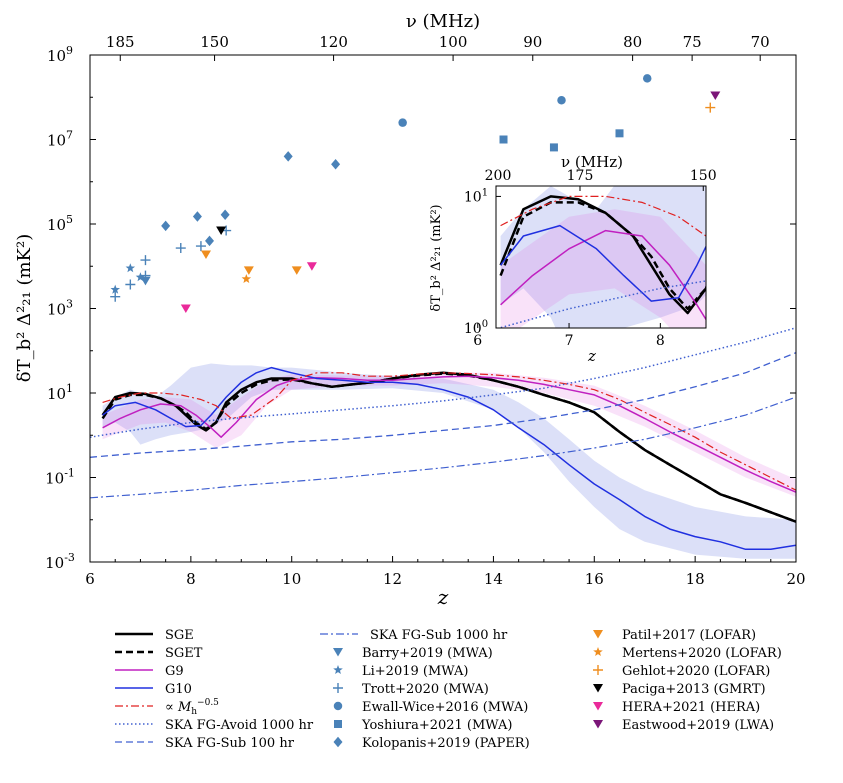 The image size is (843, 783). Describe the element at coordinates (60, 308) in the screenshot. I see `y-tick-label: 10³` at that location.